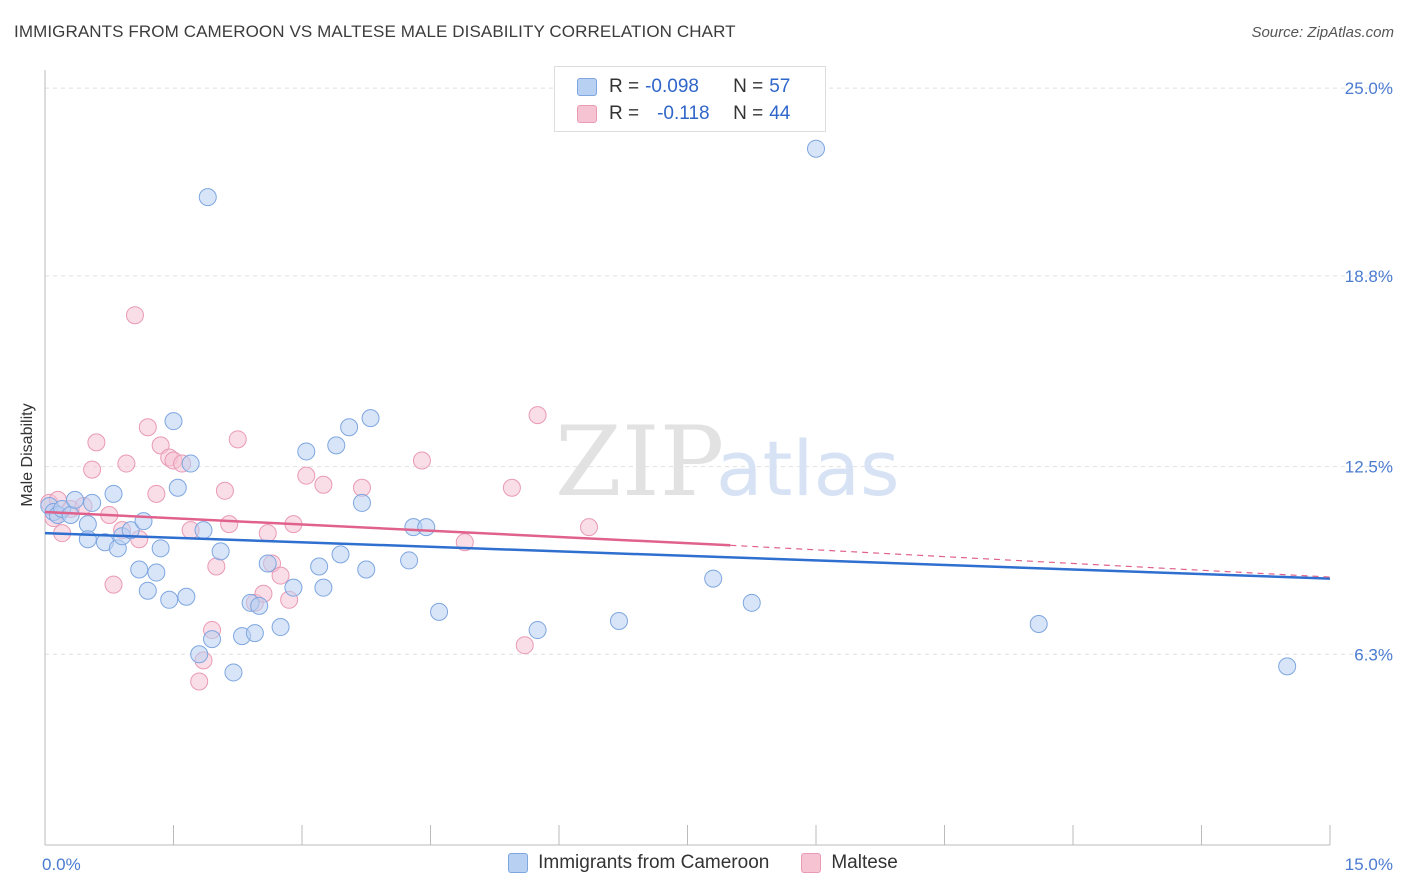  Describe the element at coordinates (1369, 467) in the screenshot. I see `y-tick-label: 12.5%` at that location.